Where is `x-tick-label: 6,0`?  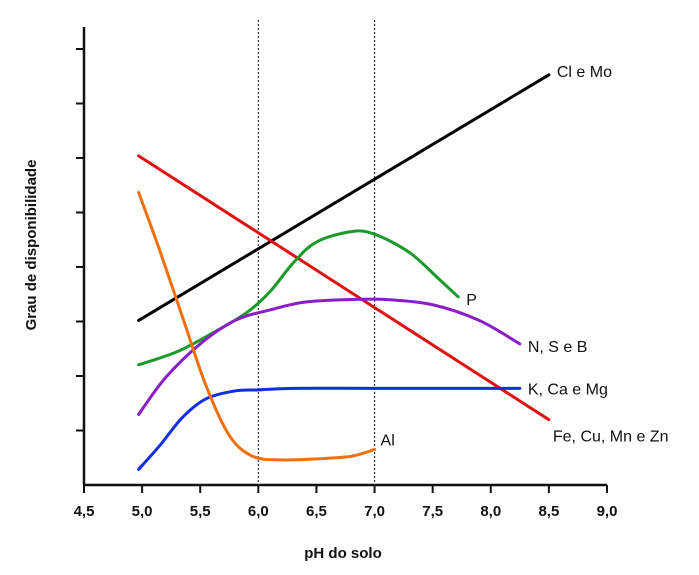
x-tick-label: 6,0 is located at coordinates (258, 511).